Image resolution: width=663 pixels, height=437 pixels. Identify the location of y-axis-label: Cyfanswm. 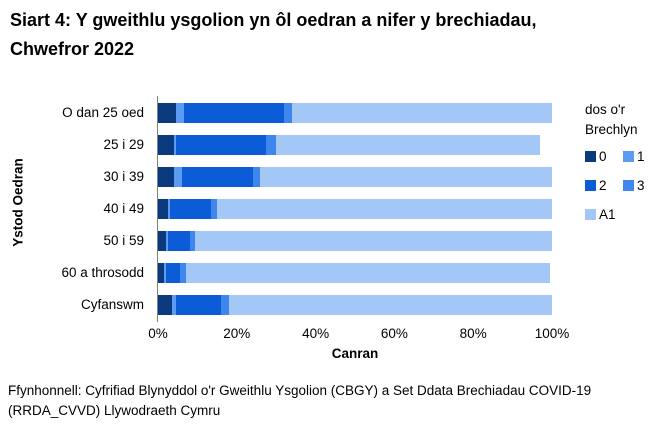
(112, 304).